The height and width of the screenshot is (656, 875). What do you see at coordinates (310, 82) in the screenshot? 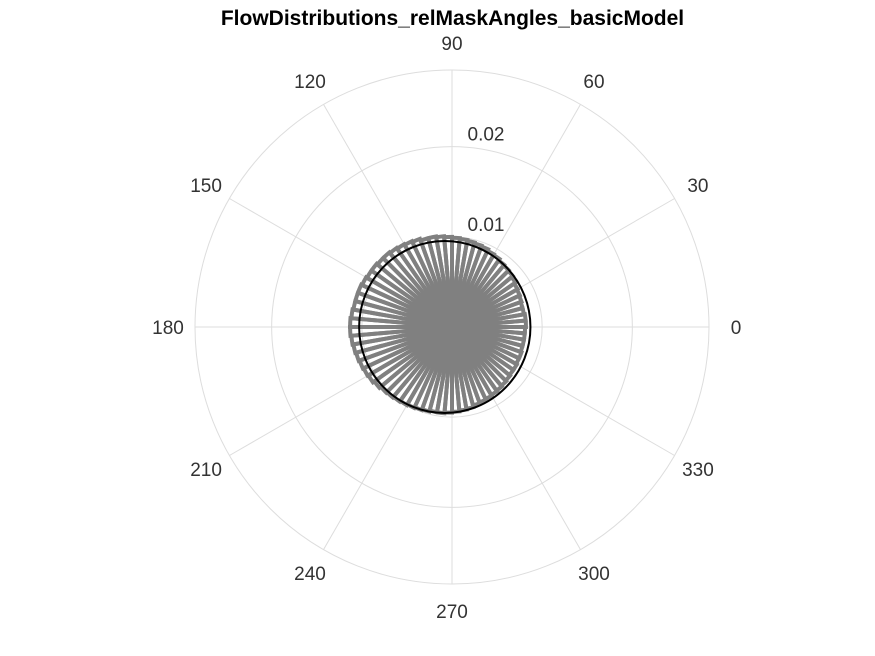
I see `angle-tick-label: 120` at bounding box center [310, 82].